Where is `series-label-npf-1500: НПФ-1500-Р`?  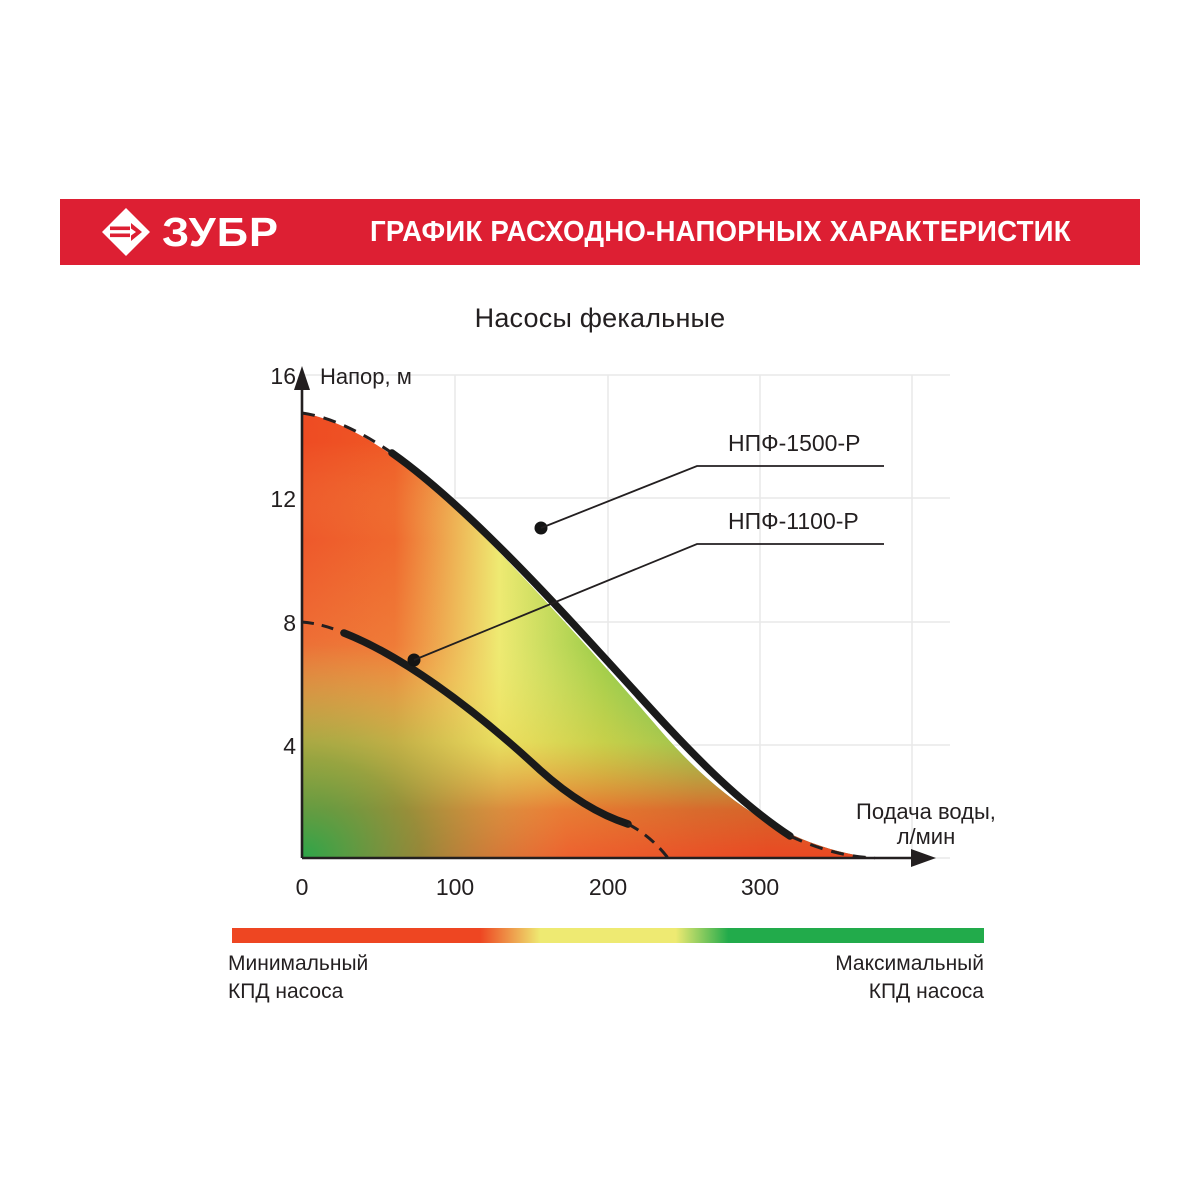
series-label-npf-1500: НПФ-1500-Р is located at coordinates (794, 443).